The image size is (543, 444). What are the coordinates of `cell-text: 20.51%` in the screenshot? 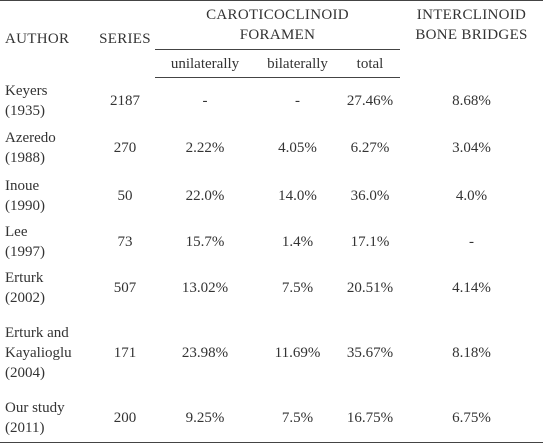 It's located at (370, 288).